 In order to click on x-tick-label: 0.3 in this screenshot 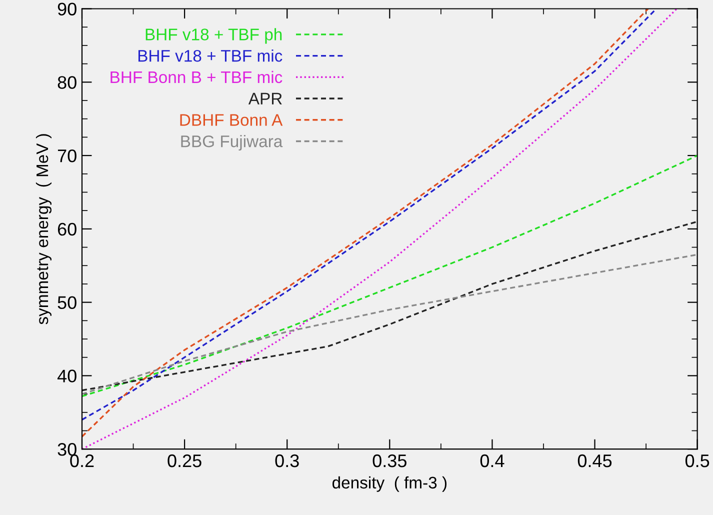, I will do `click(287, 461)`.